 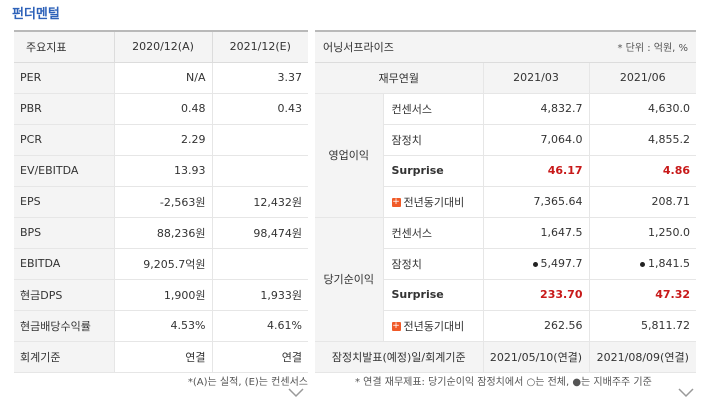 I want to click on column-header-2020: 2020/12(A), so click(x=162, y=46).